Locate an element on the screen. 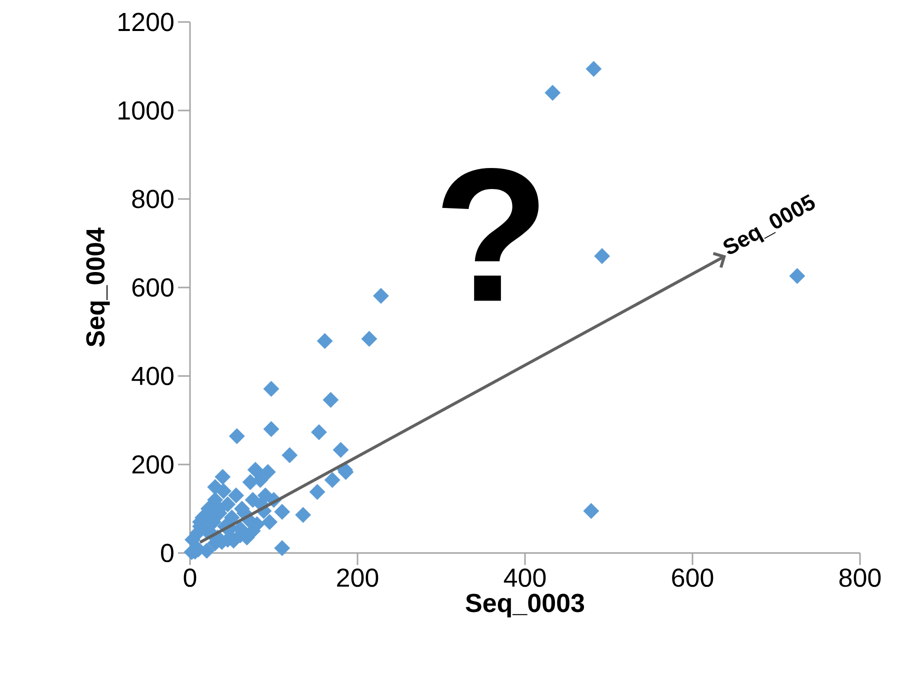 The width and height of the screenshot is (912, 692). x-tick-label: 0 is located at coordinates (190, 577).